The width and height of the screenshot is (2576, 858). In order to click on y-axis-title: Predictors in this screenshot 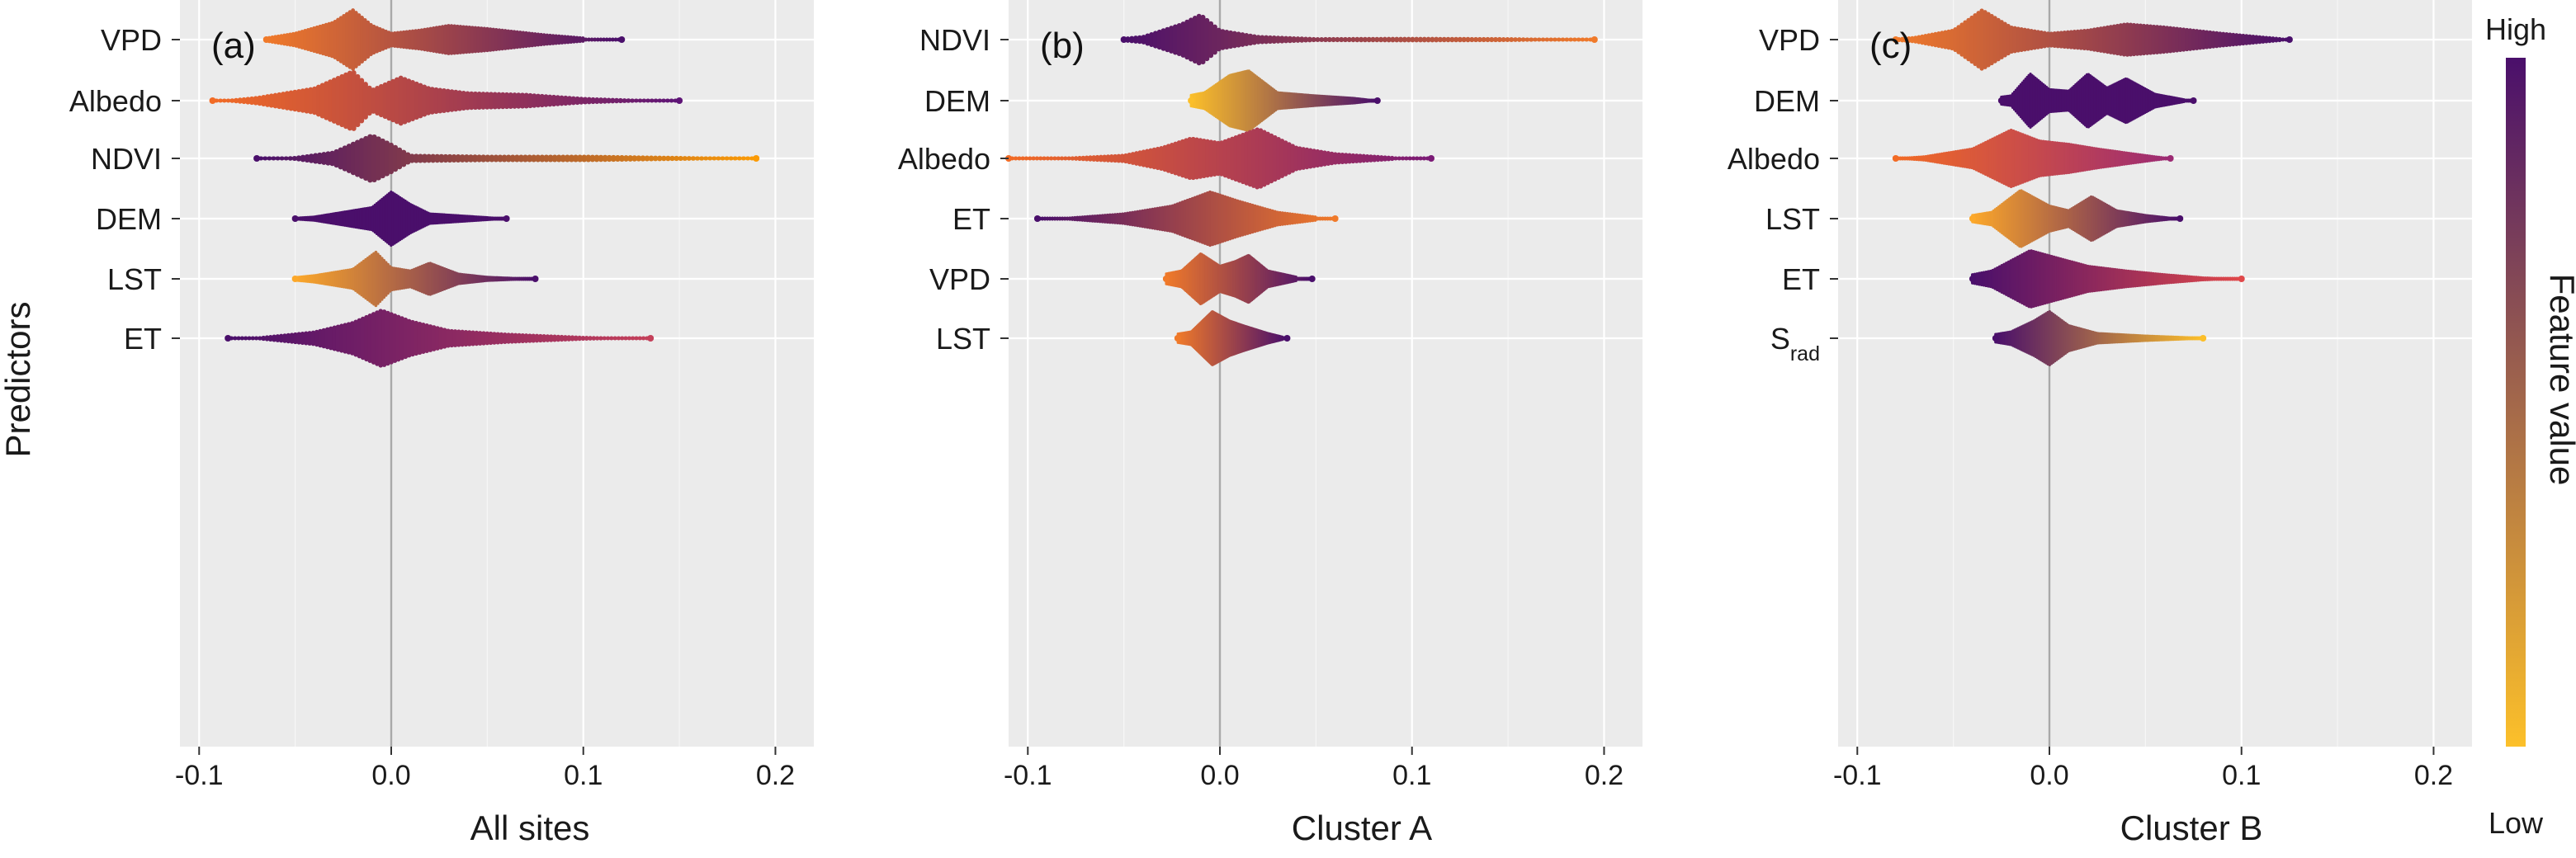, I will do `click(18, 379)`.